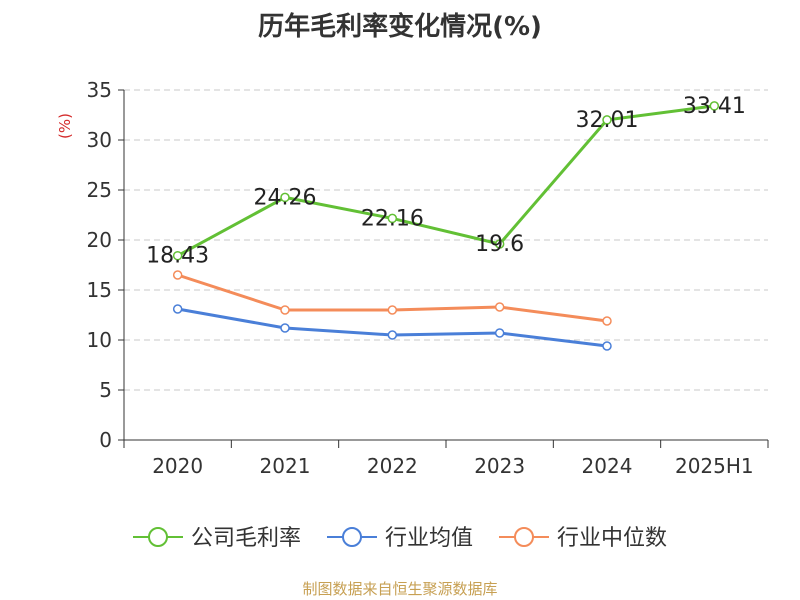 The width and height of the screenshot is (800, 600). What do you see at coordinates (99, 140) in the screenshot?
I see `y-tick-label: 30` at bounding box center [99, 140].